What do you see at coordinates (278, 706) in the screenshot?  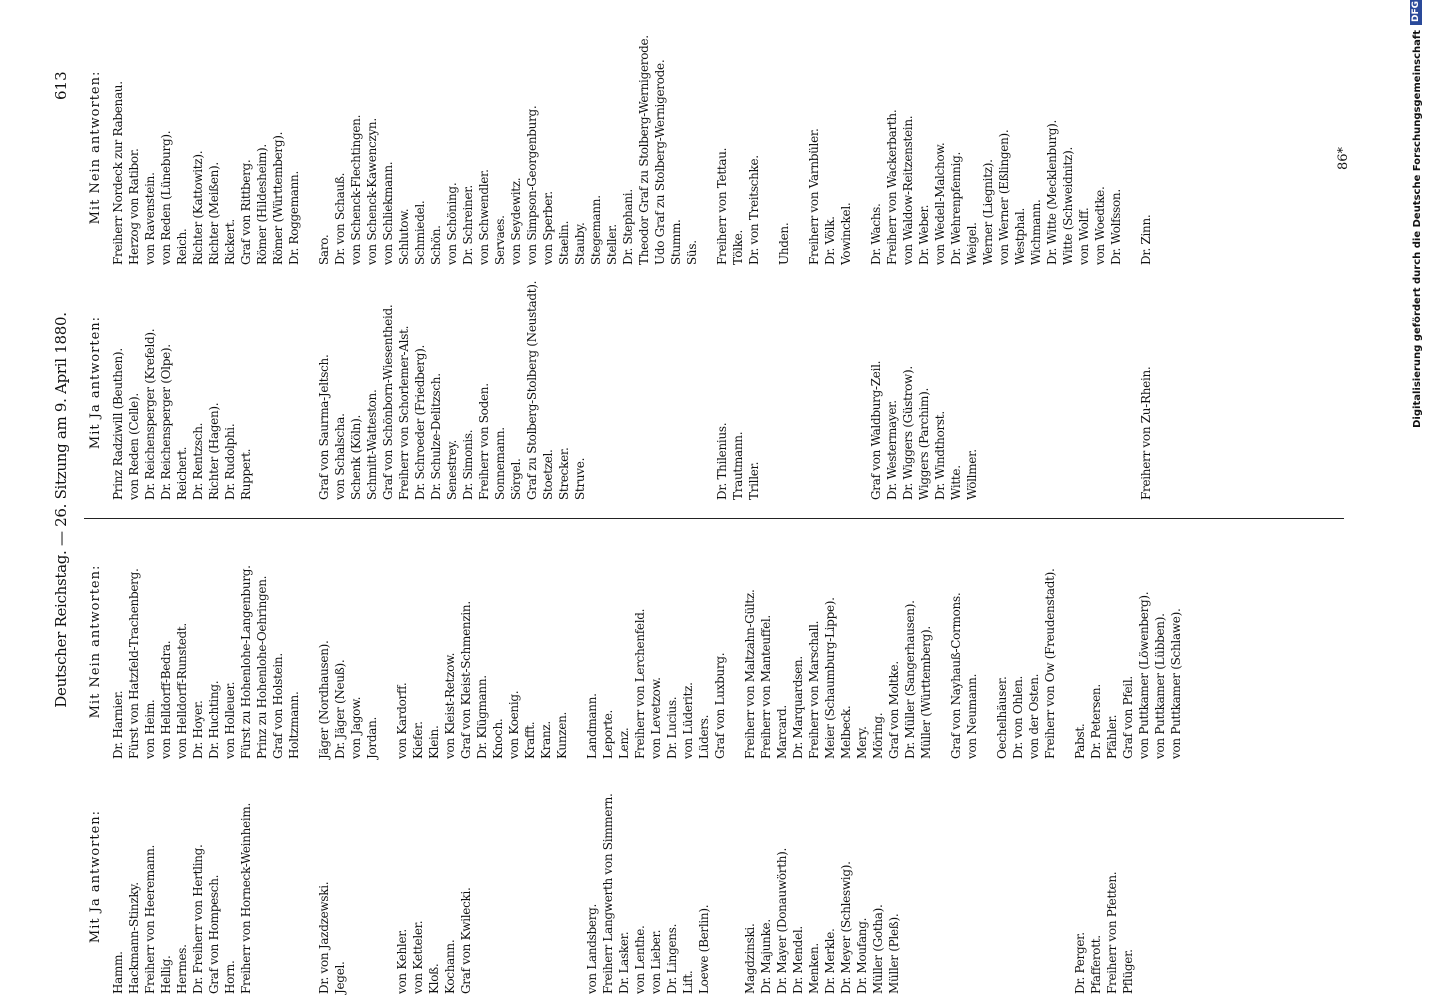 I see `member-name: Graf von Holstein.` at bounding box center [278, 706].